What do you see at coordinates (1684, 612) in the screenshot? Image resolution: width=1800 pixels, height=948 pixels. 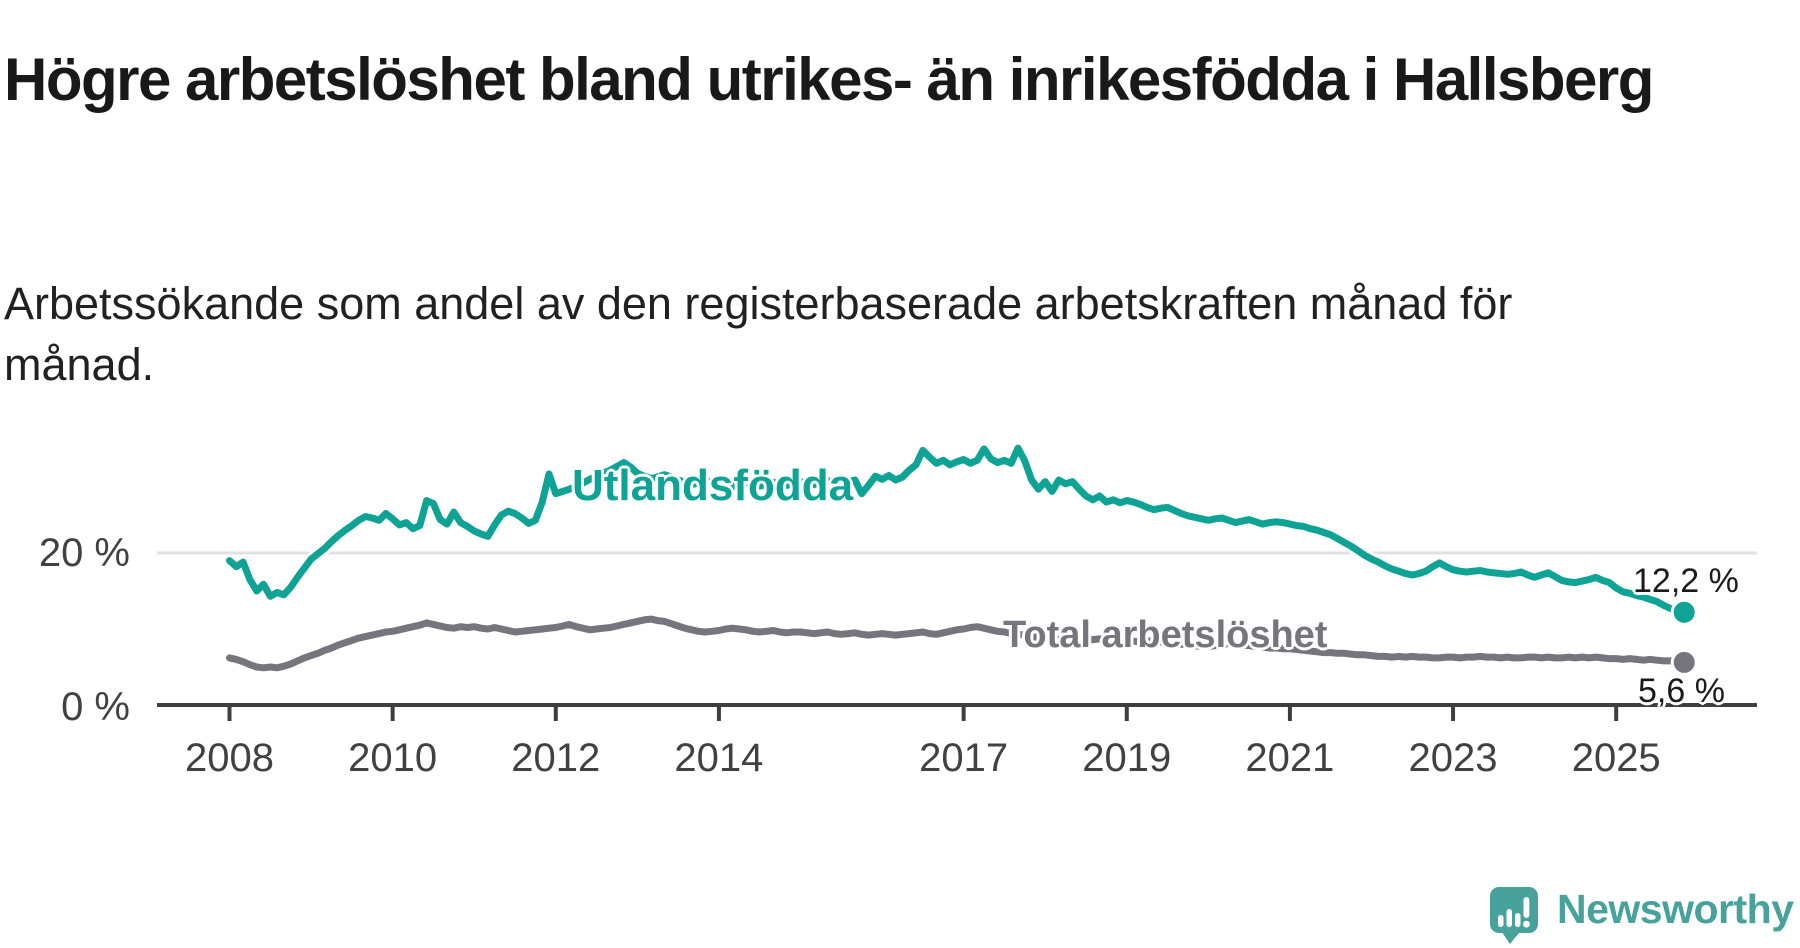 I see `line-utlandsfodda-end-dot` at bounding box center [1684, 612].